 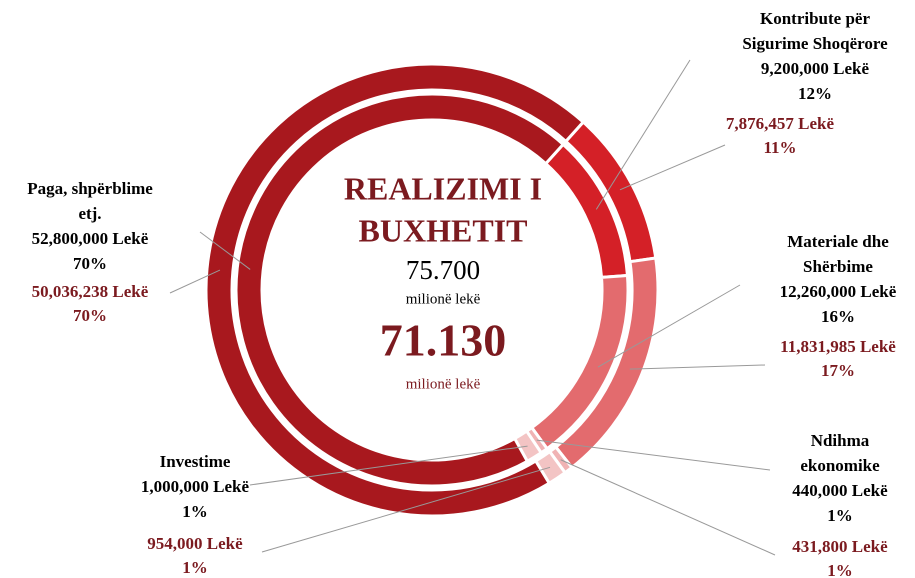 What do you see at coordinates (90, 188) in the screenshot?
I see `category-label: Paga, shpërblime` at bounding box center [90, 188].